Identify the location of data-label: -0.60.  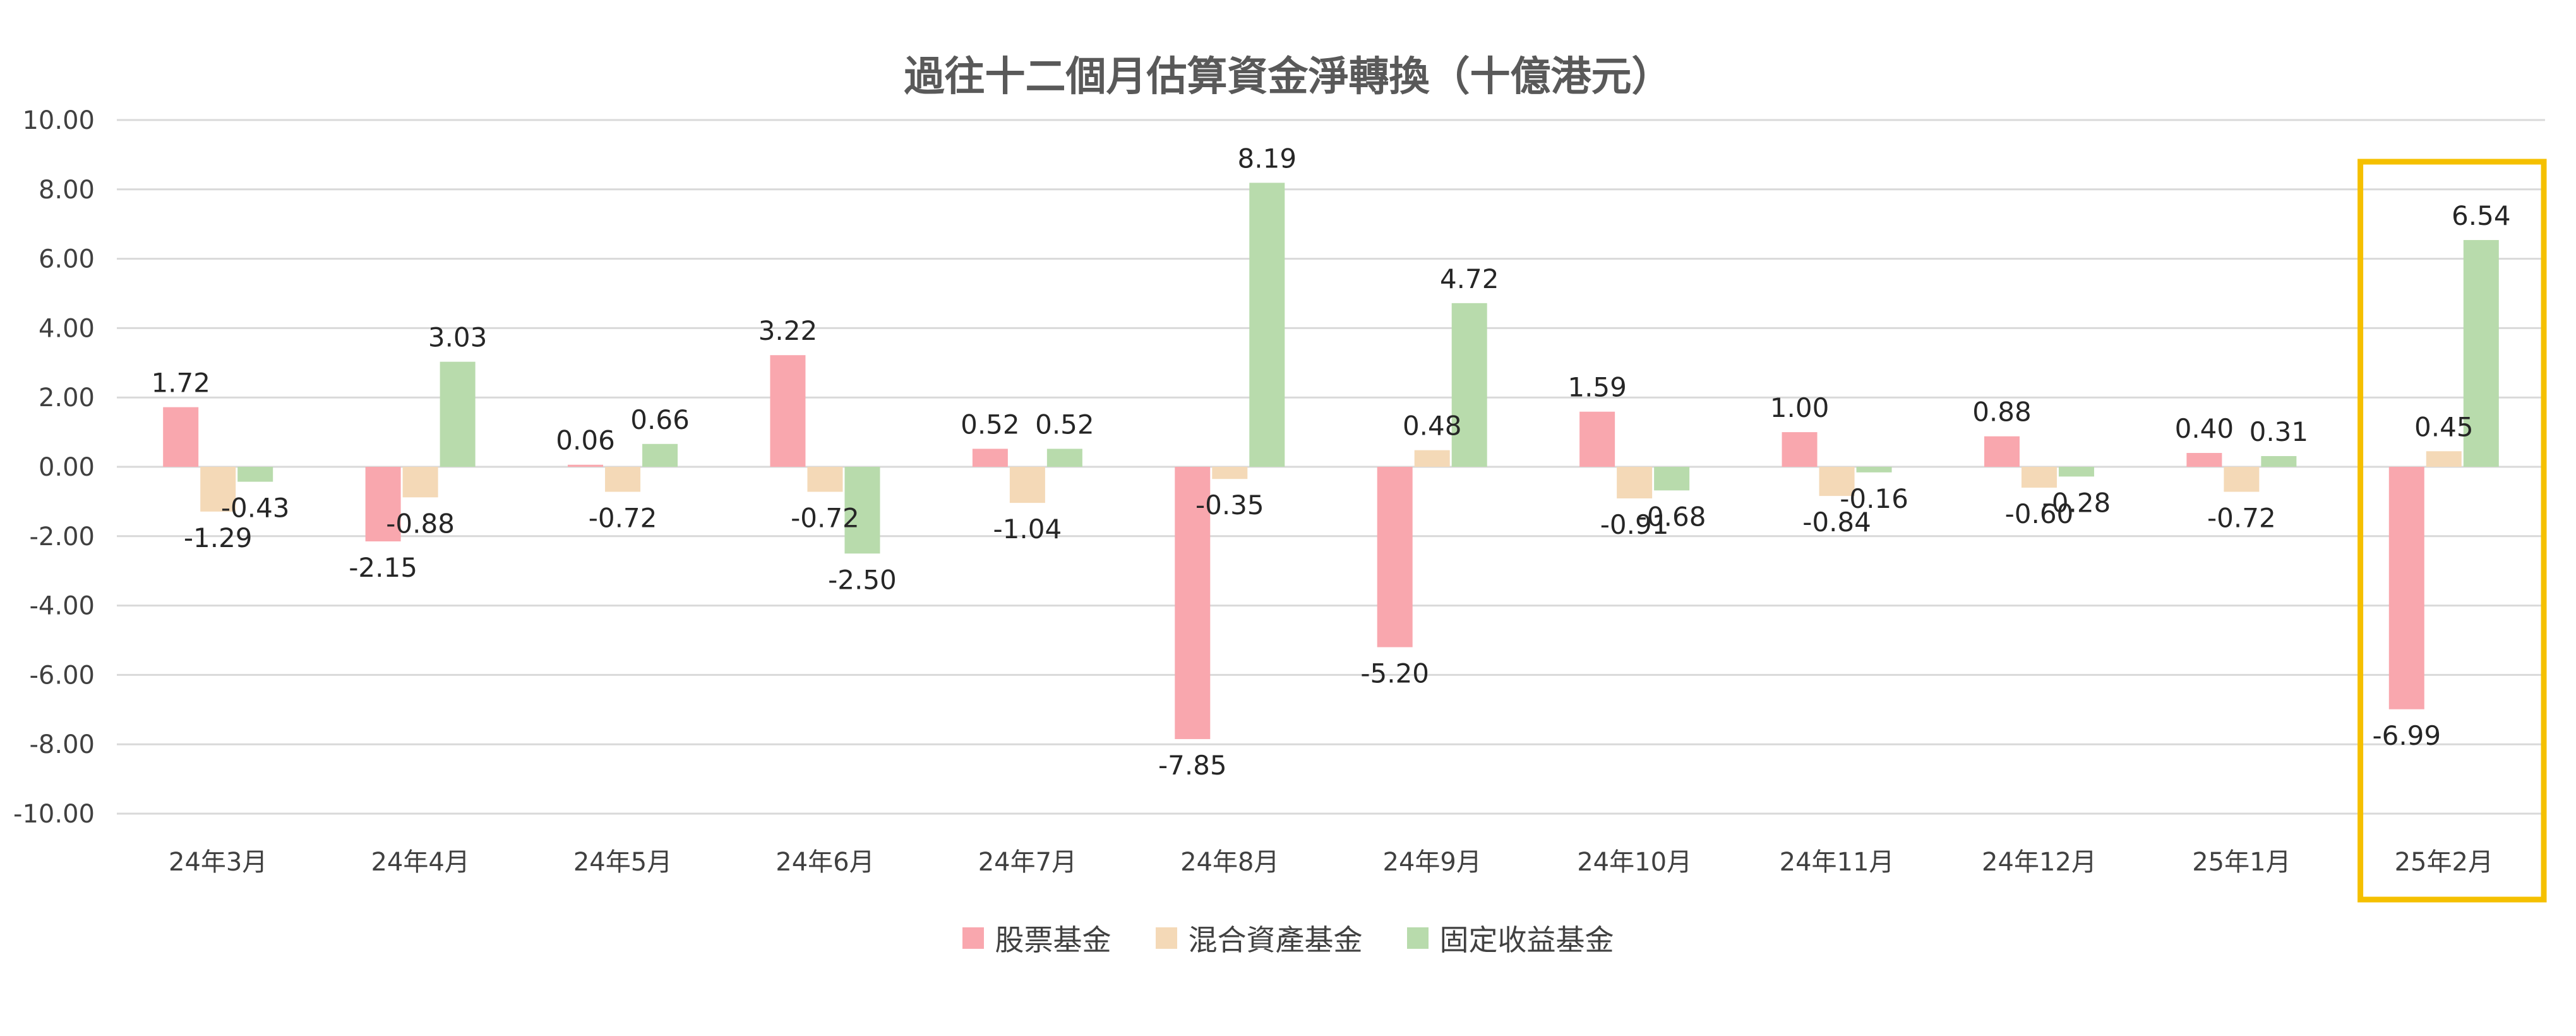
(2039, 513).